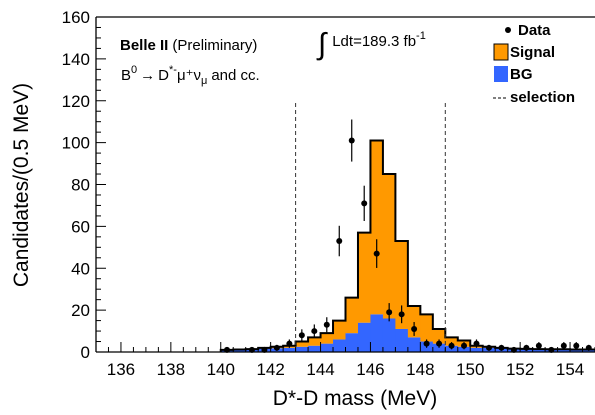 The height and width of the screenshot is (415, 595). Describe the element at coordinates (470, 369) in the screenshot. I see `x-tick-label: 150` at that location.